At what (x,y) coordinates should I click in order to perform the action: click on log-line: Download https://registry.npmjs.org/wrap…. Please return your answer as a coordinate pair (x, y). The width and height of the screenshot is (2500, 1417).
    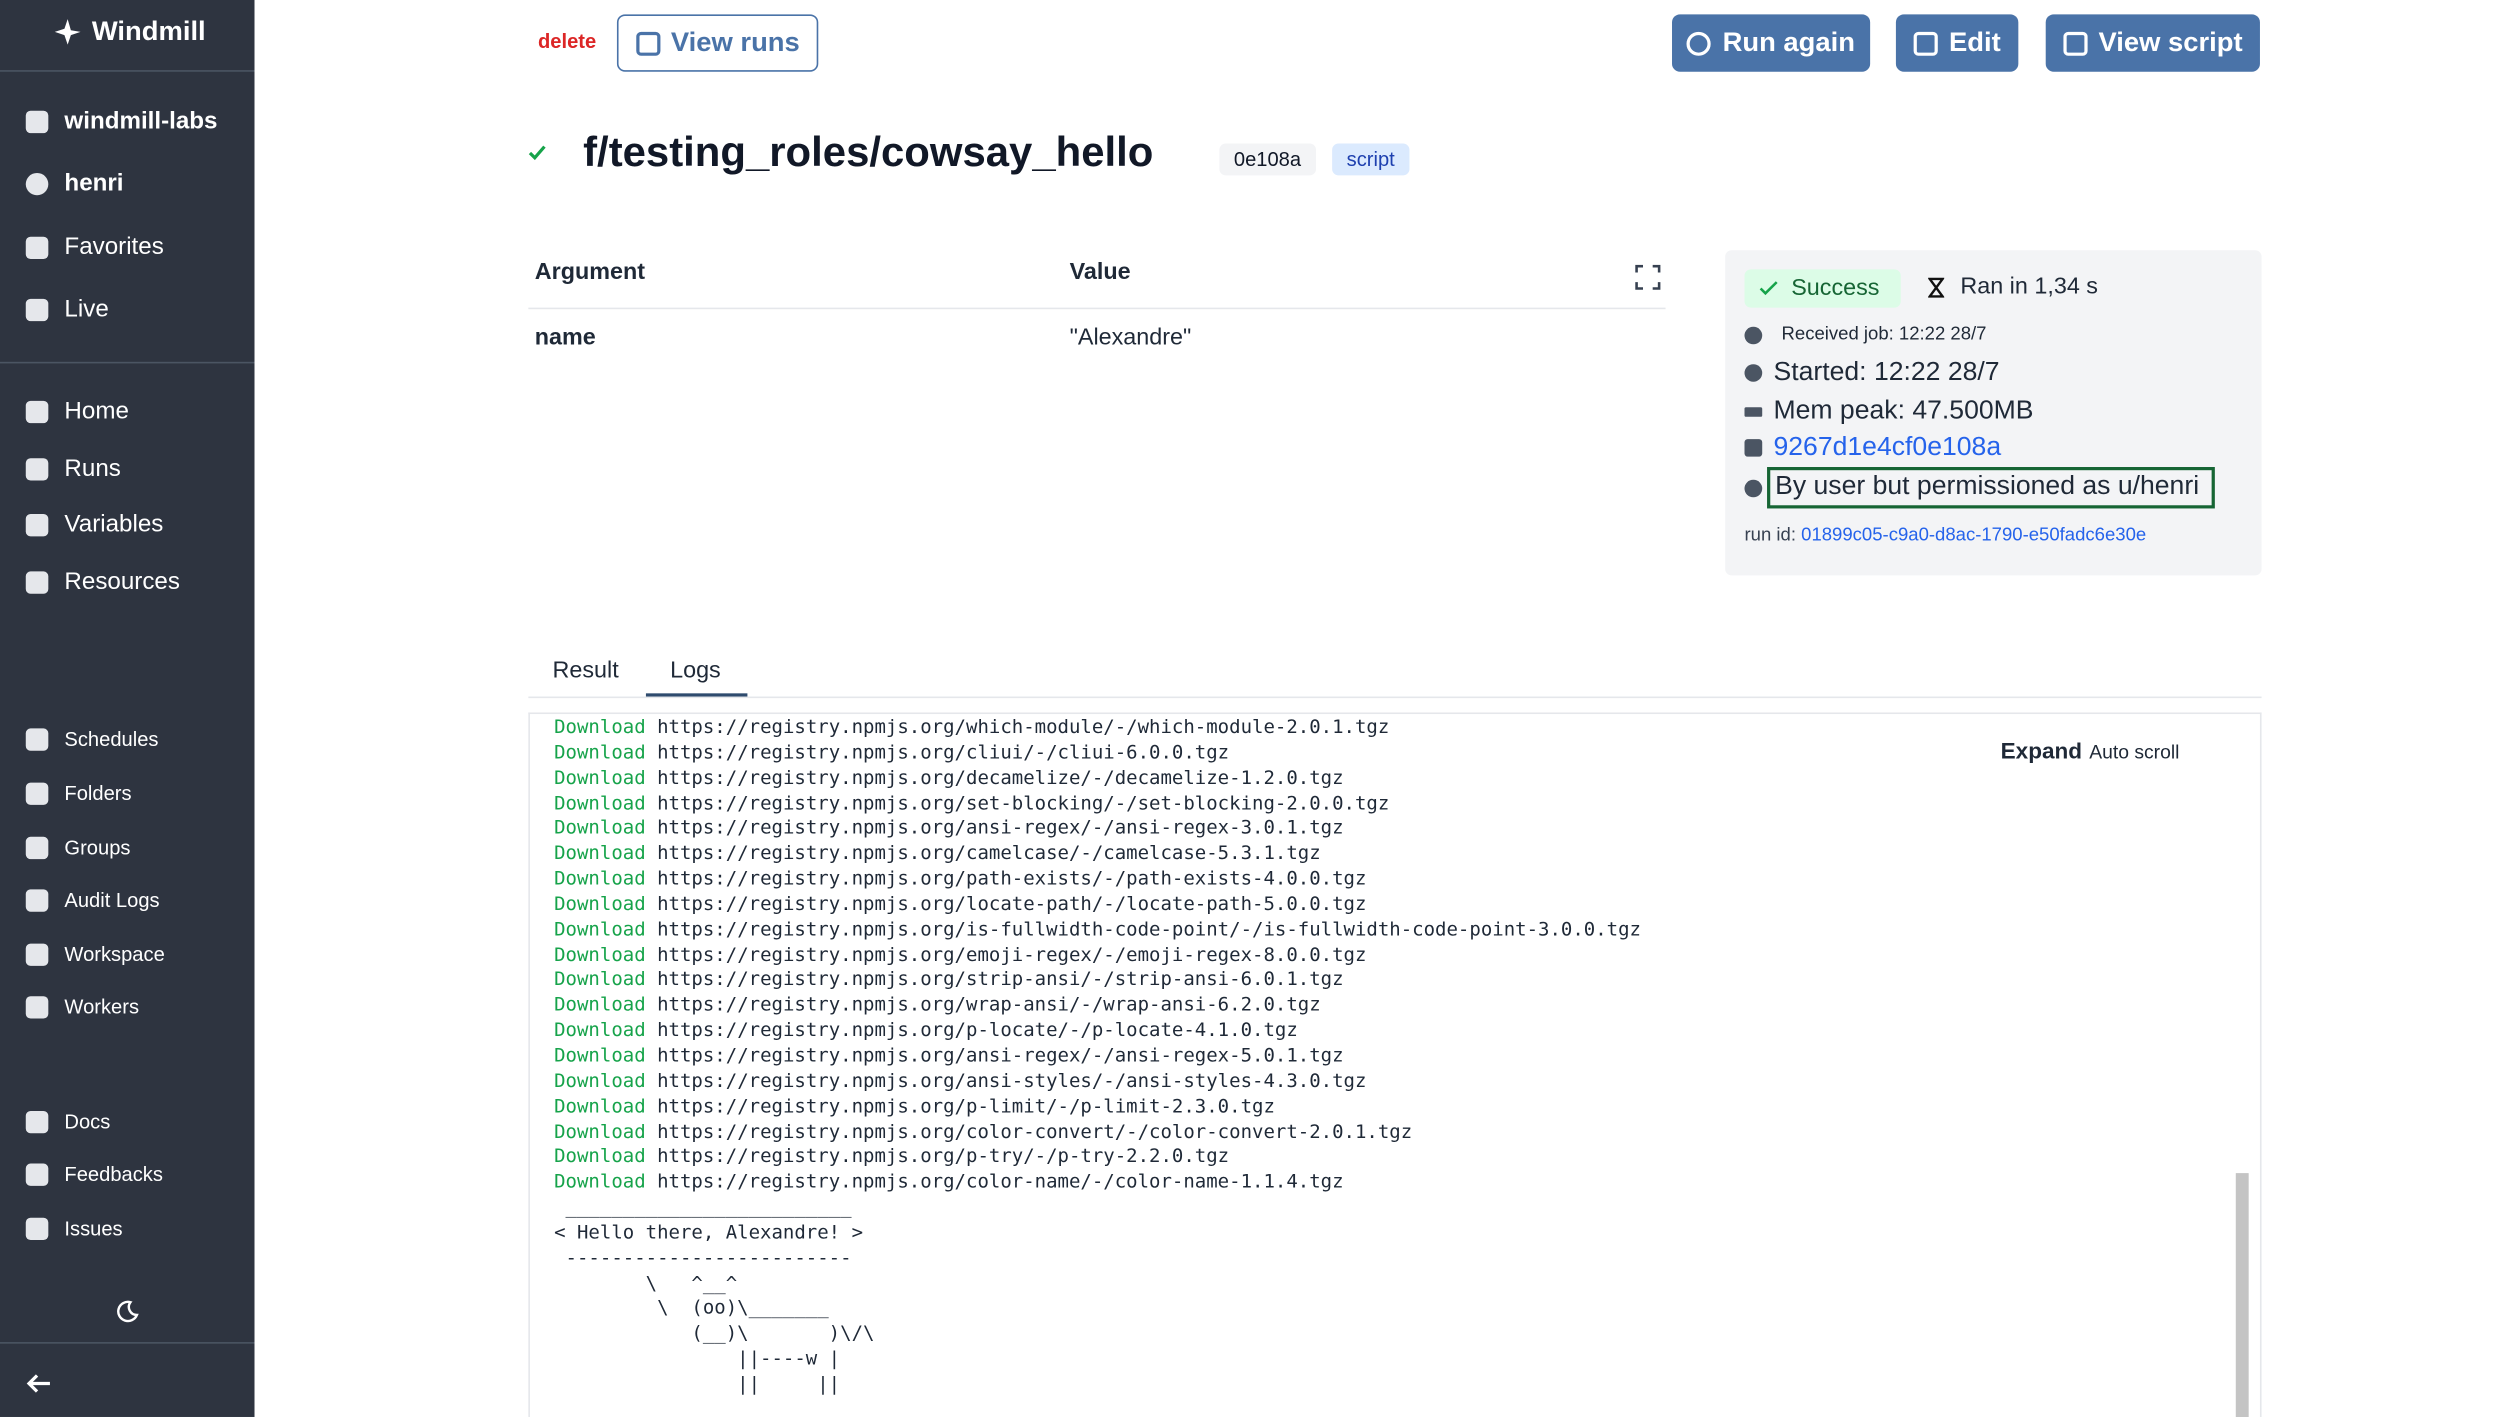
    Looking at the image, I should click on (1097, 1005).